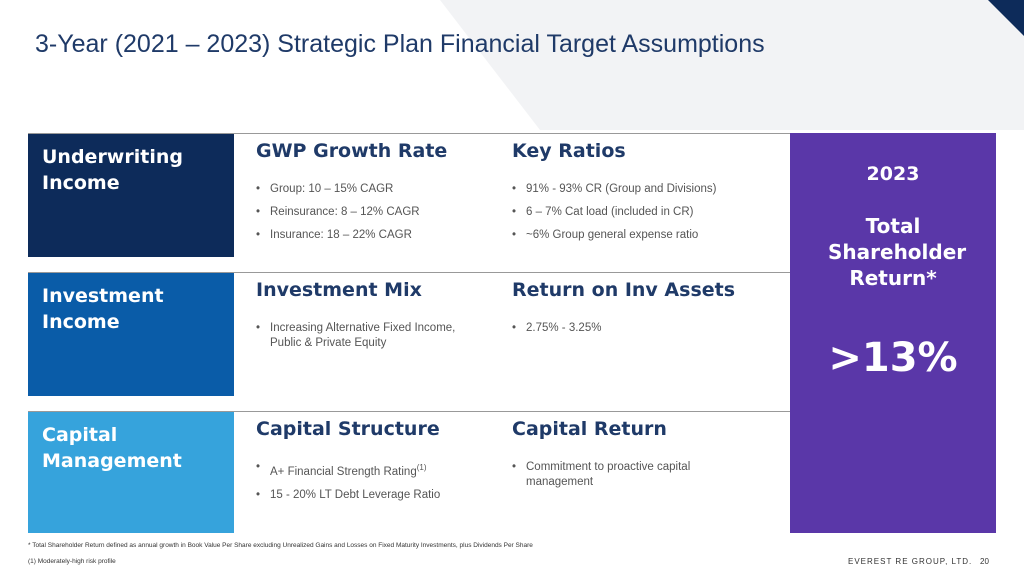 This screenshot has height=576, width=1024. I want to click on highlight-year: 2023, so click(893, 174).